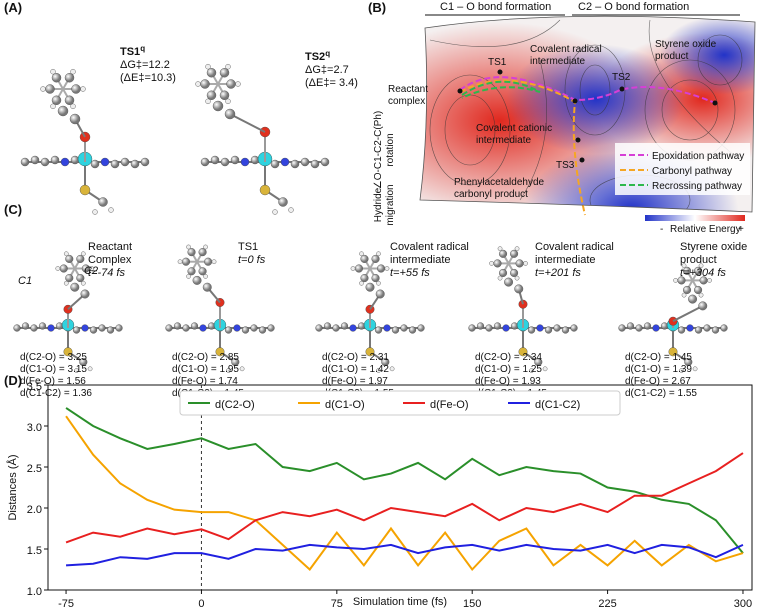 This screenshot has height=613, width=767. What do you see at coordinates (53, 381) in the screenshot?
I see `distance: d(Fe-O) = 1.56` at bounding box center [53, 381].